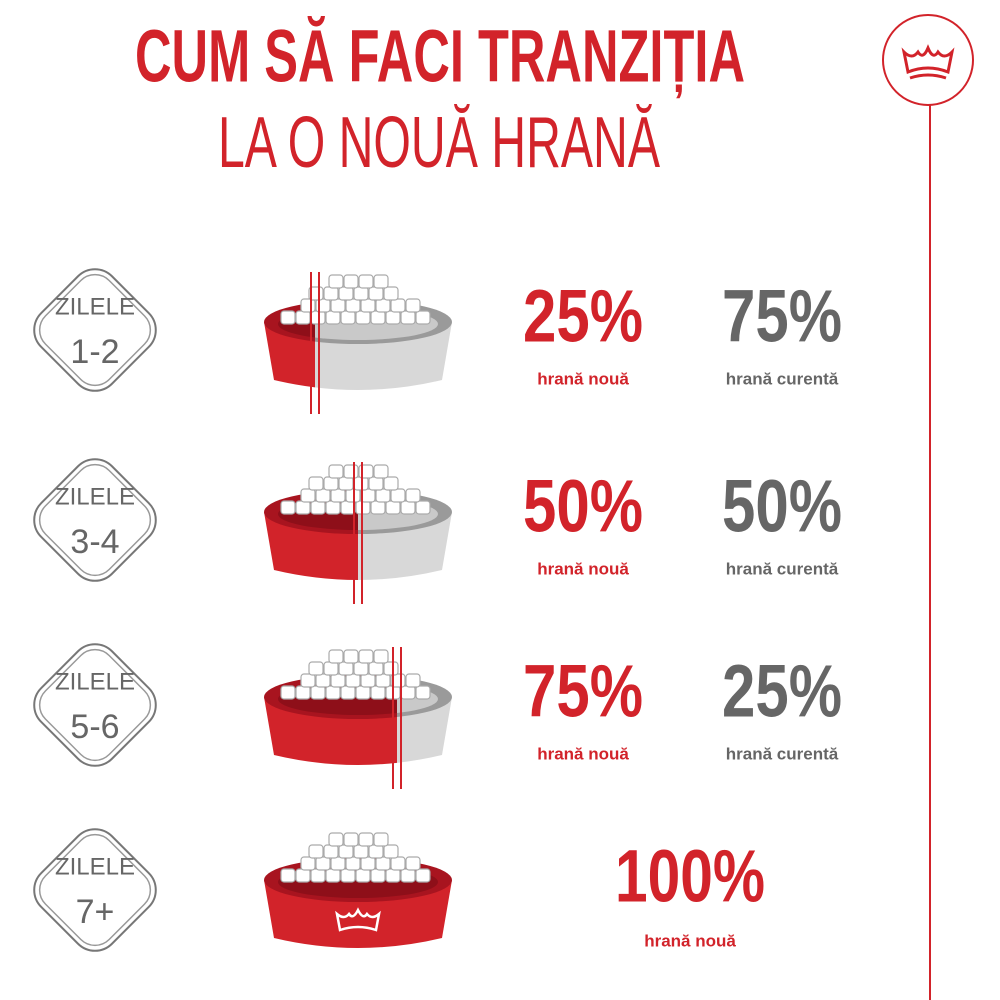 The image size is (1000, 1000). I want to click on current-pct: 50%, so click(782, 506).